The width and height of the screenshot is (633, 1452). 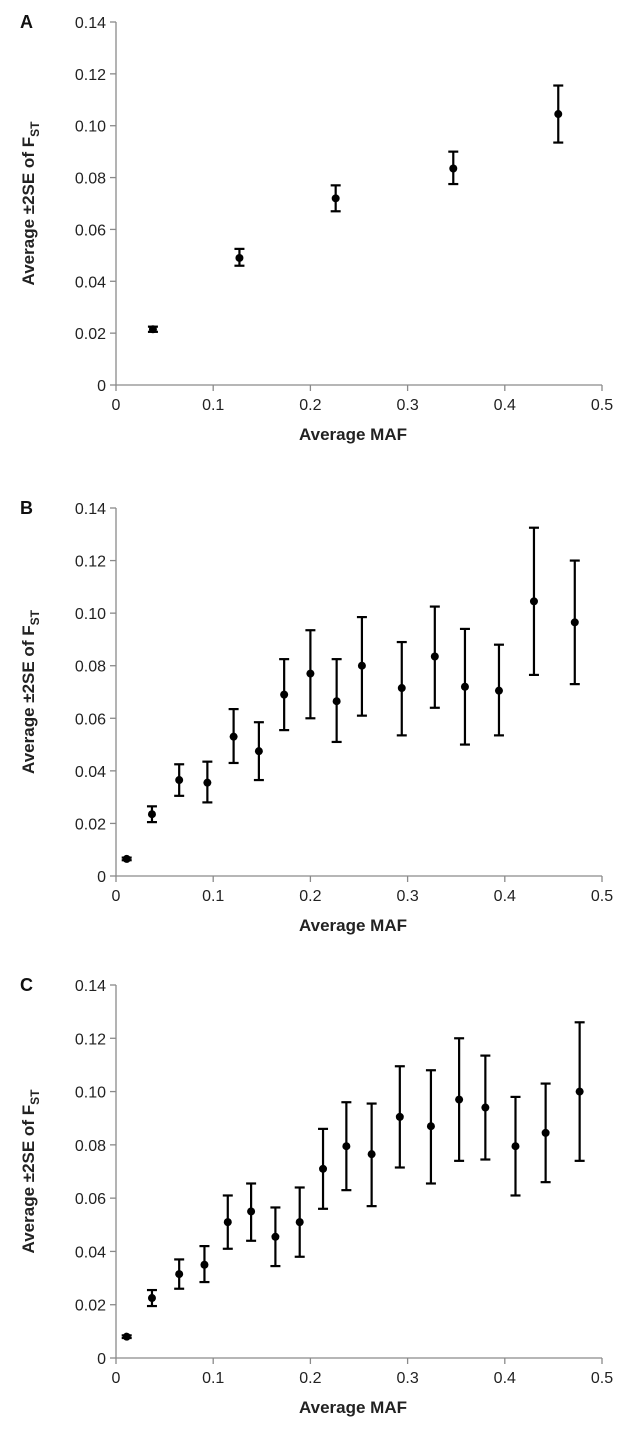 What do you see at coordinates (213, 405) in the screenshot?
I see `chart-a-xtick-label: 0.1` at bounding box center [213, 405].